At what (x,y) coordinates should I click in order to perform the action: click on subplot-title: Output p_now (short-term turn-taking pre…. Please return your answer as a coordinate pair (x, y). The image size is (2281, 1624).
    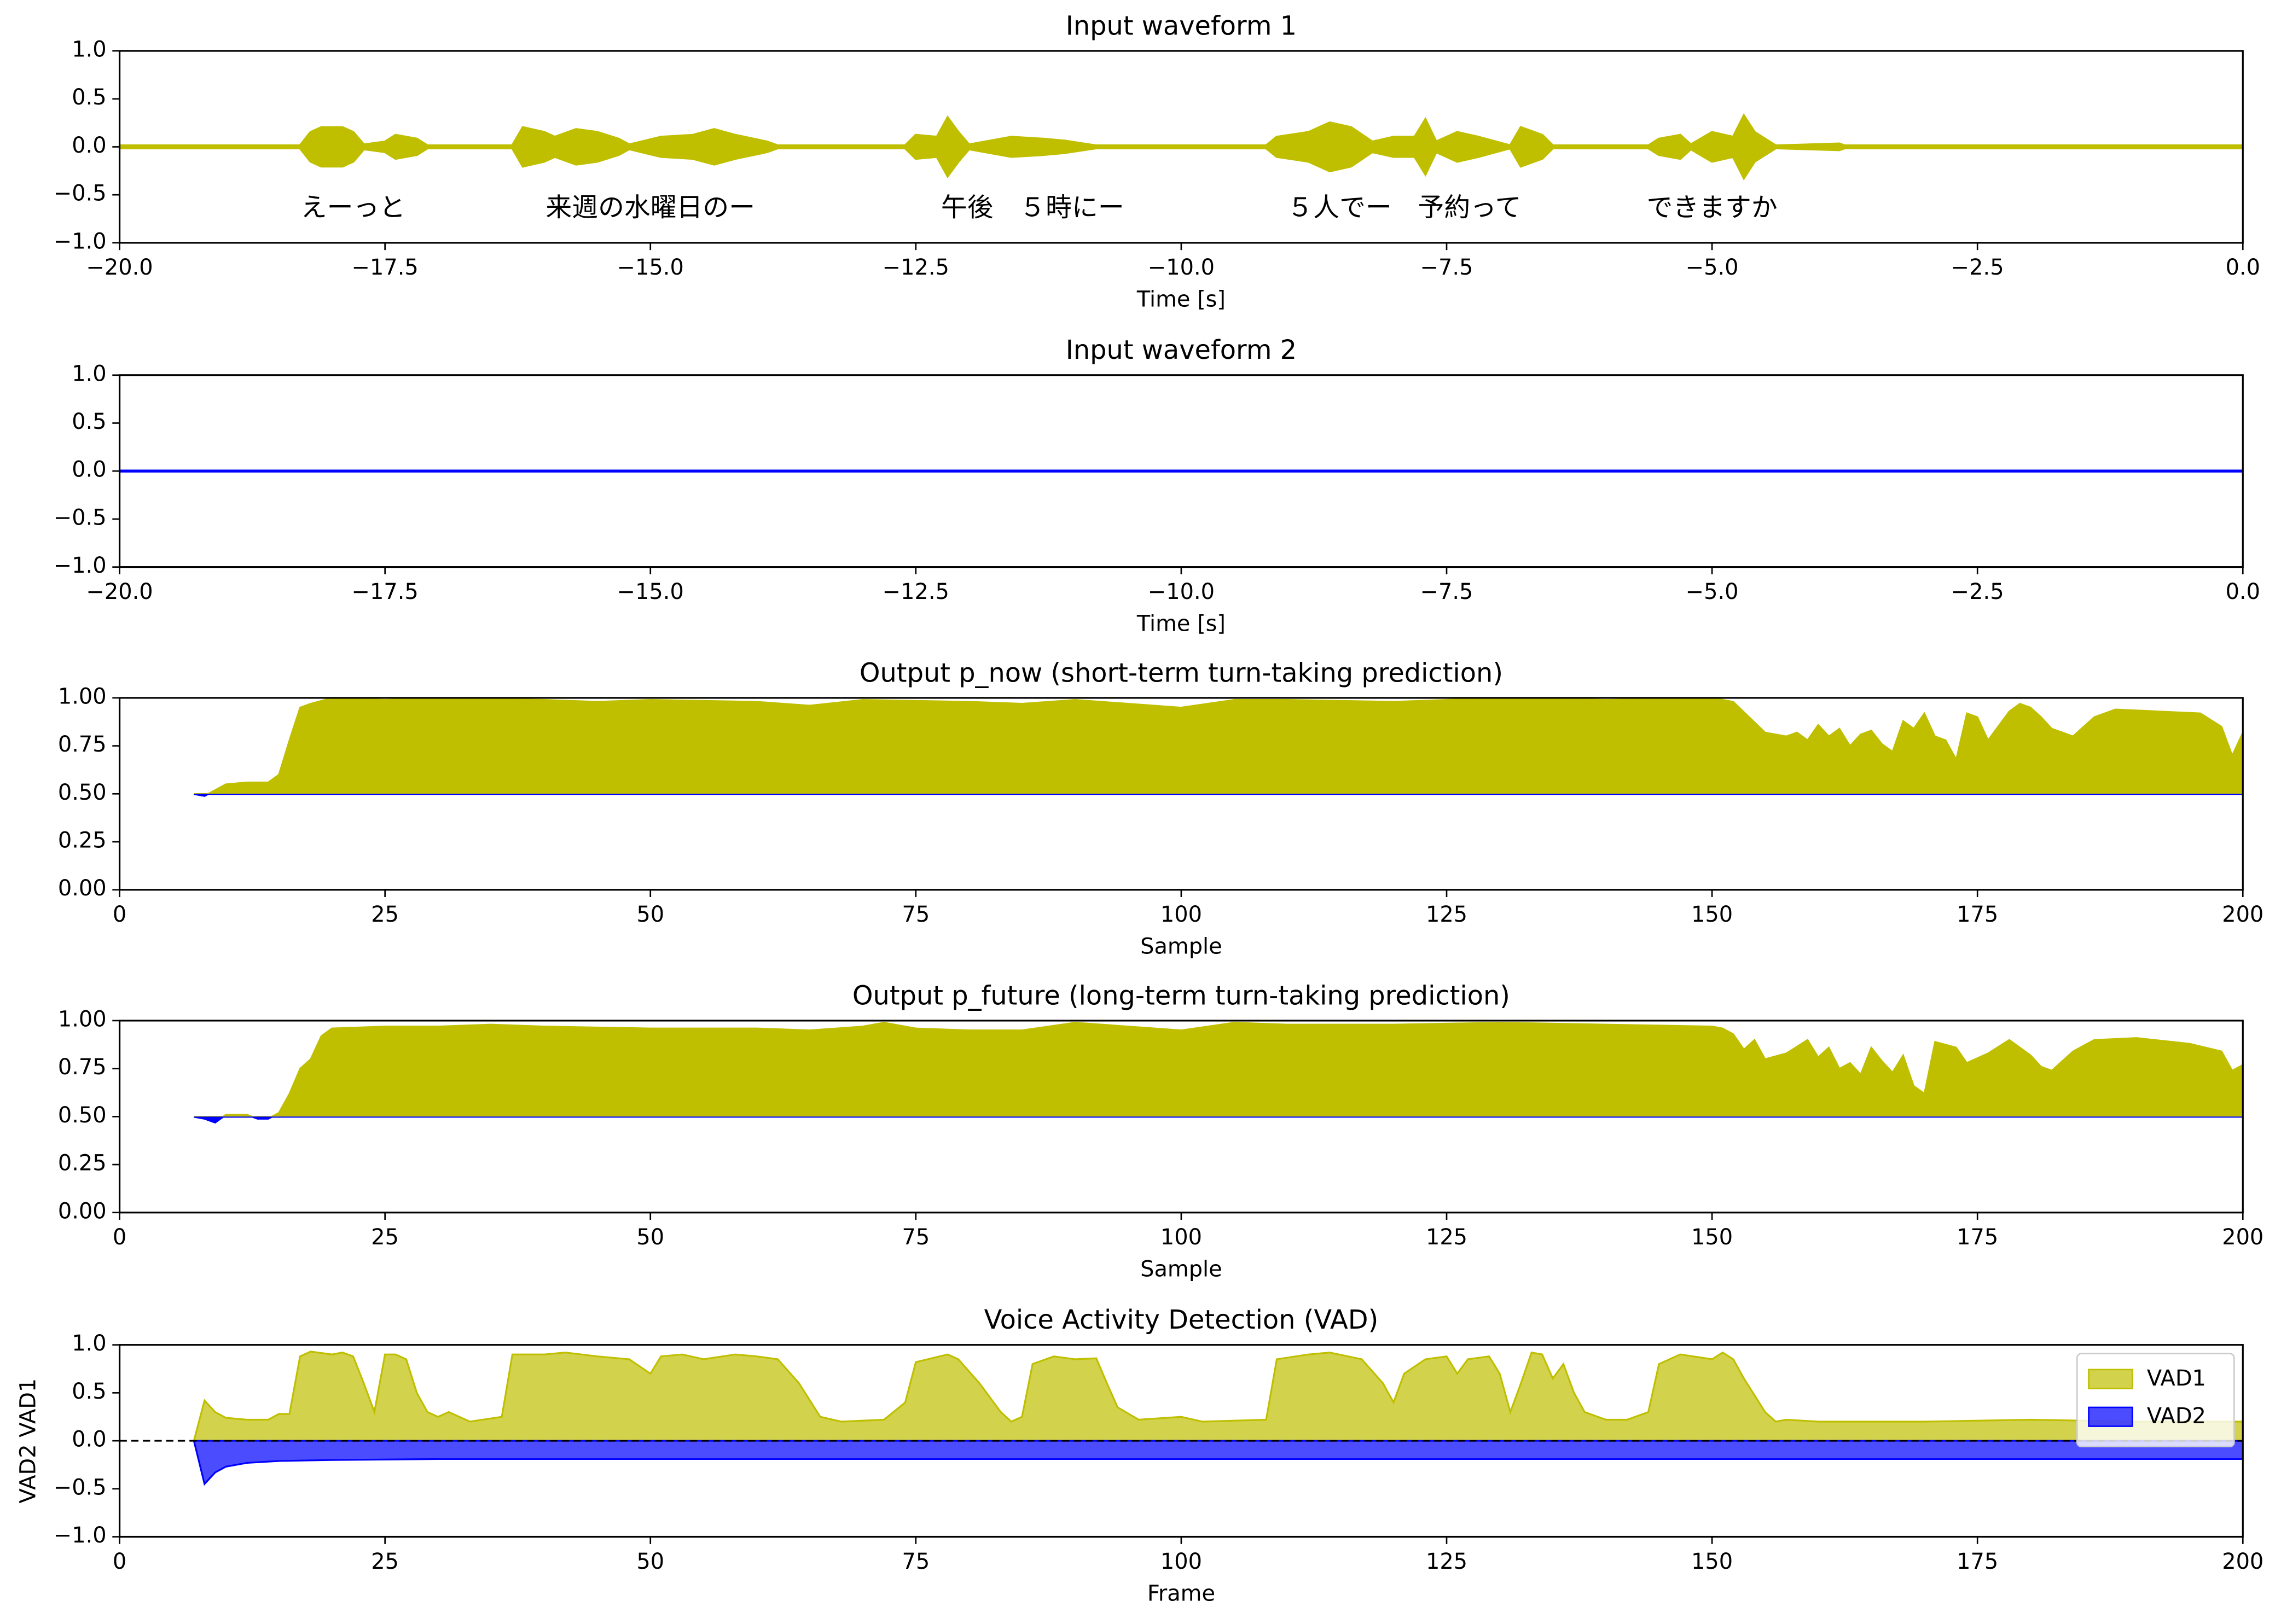
    Looking at the image, I should click on (1181, 673).